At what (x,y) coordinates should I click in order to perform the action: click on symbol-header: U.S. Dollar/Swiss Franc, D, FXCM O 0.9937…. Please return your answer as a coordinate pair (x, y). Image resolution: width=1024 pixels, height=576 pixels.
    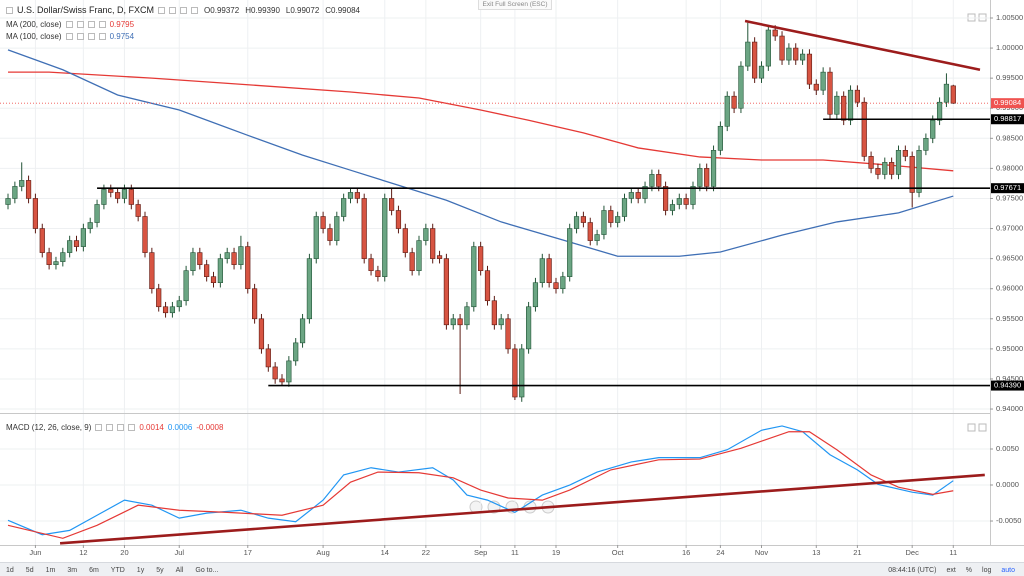
    Looking at the image, I should click on (183, 10).